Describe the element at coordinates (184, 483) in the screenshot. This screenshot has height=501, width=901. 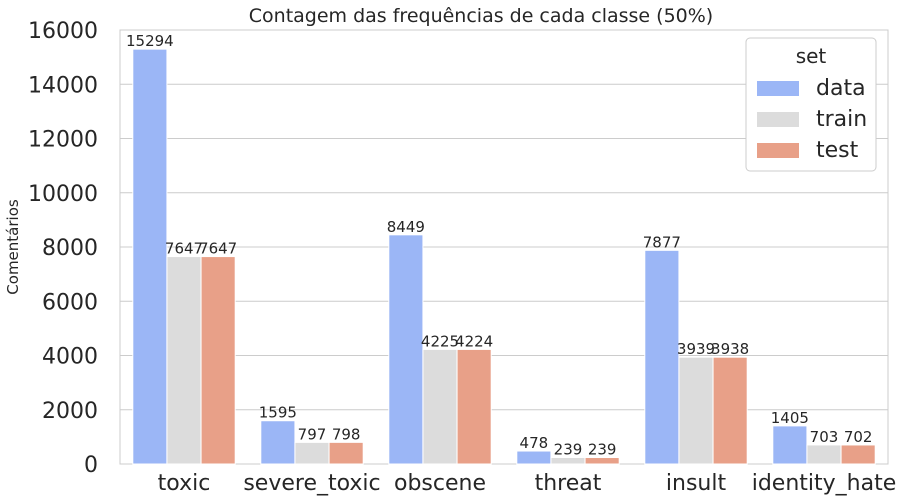
I see `x-tick-label: toxic` at that location.